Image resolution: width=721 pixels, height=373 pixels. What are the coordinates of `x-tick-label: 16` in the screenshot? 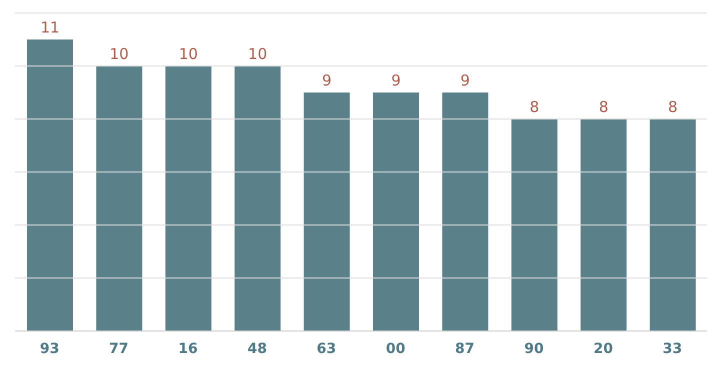 It's located at (188, 348).